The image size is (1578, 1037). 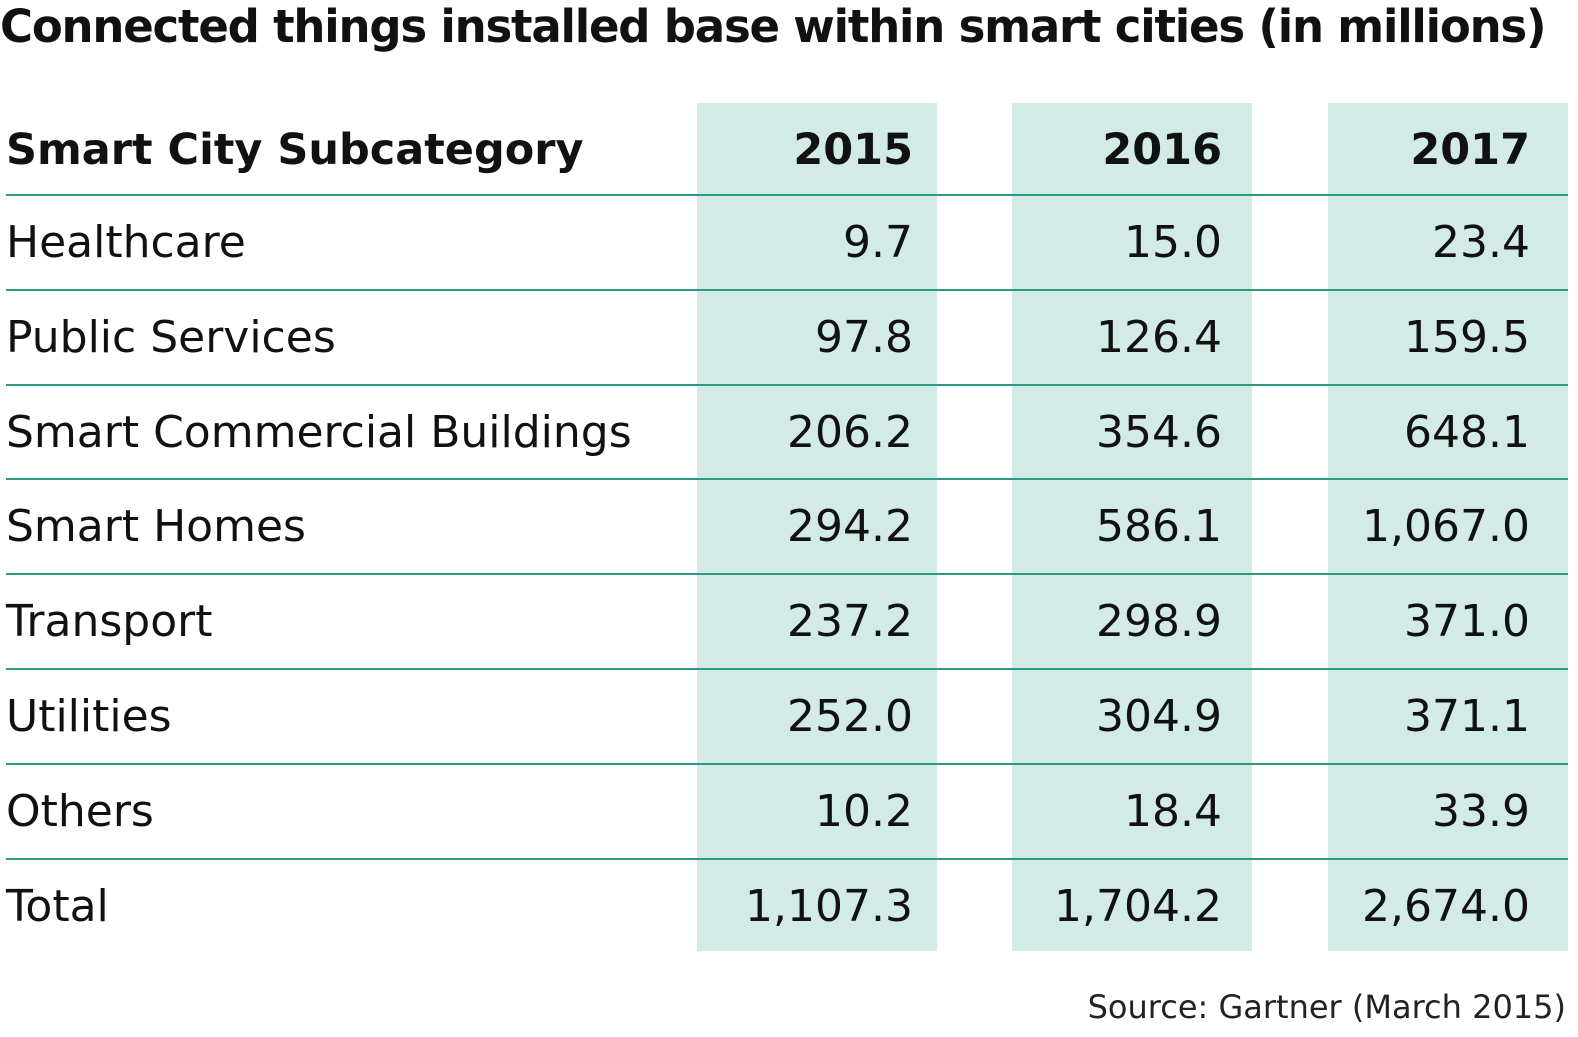 I want to click on table-cell-2015: 294.2, so click(x=850, y=526).